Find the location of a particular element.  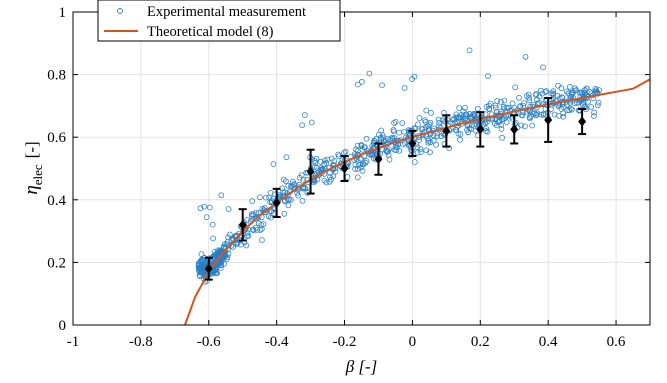

legend-label-scatter: Experimental measurement is located at coordinates (226, 12).